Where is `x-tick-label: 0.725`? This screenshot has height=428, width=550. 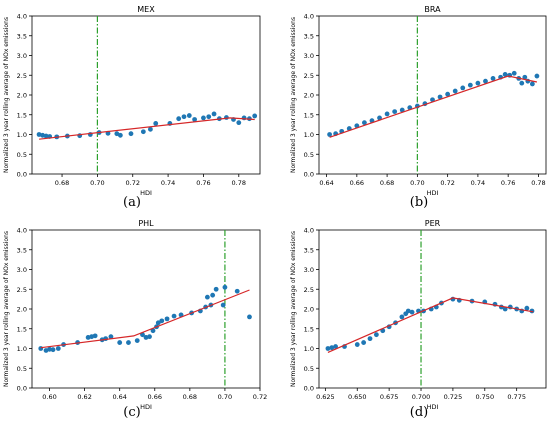 x-tick-label: 0.725 is located at coordinates (453, 397).